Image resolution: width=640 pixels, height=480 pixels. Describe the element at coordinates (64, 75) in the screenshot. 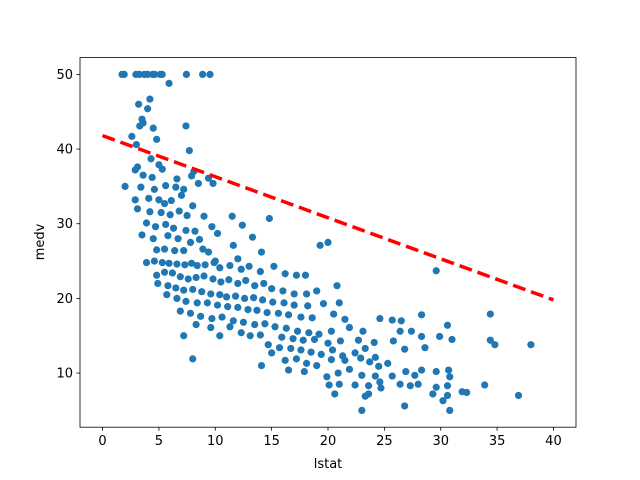

I see `y-tick-label: 50` at that location.